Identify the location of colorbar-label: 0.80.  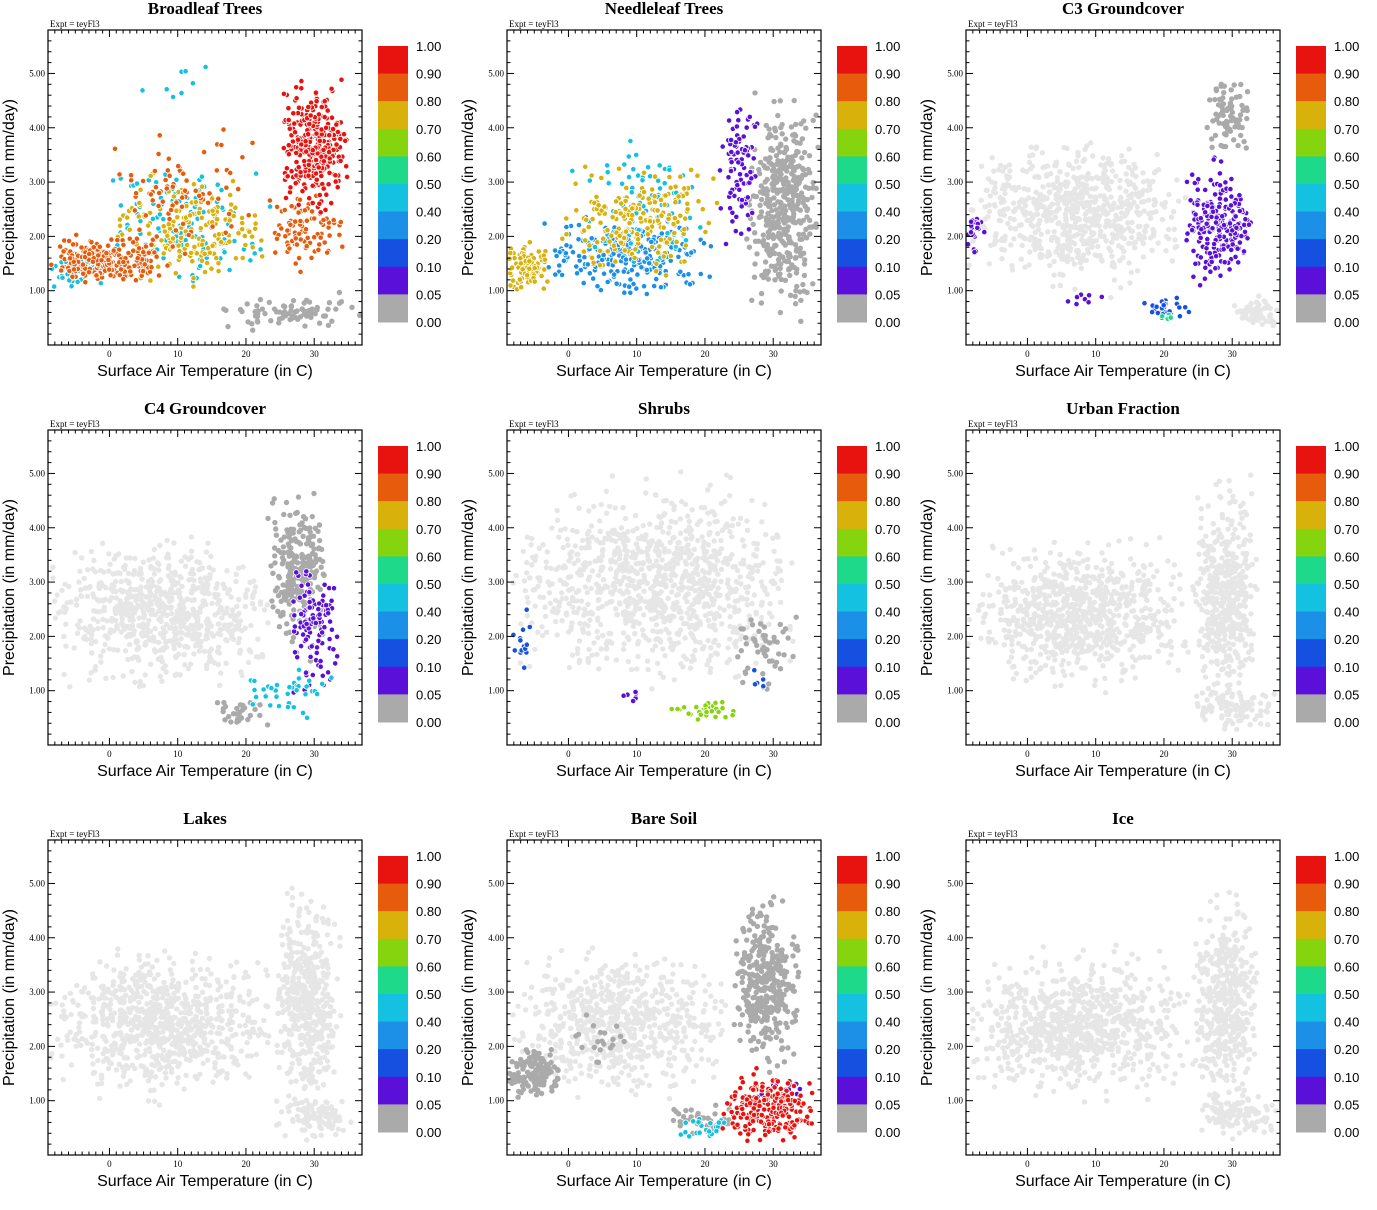
(428, 501).